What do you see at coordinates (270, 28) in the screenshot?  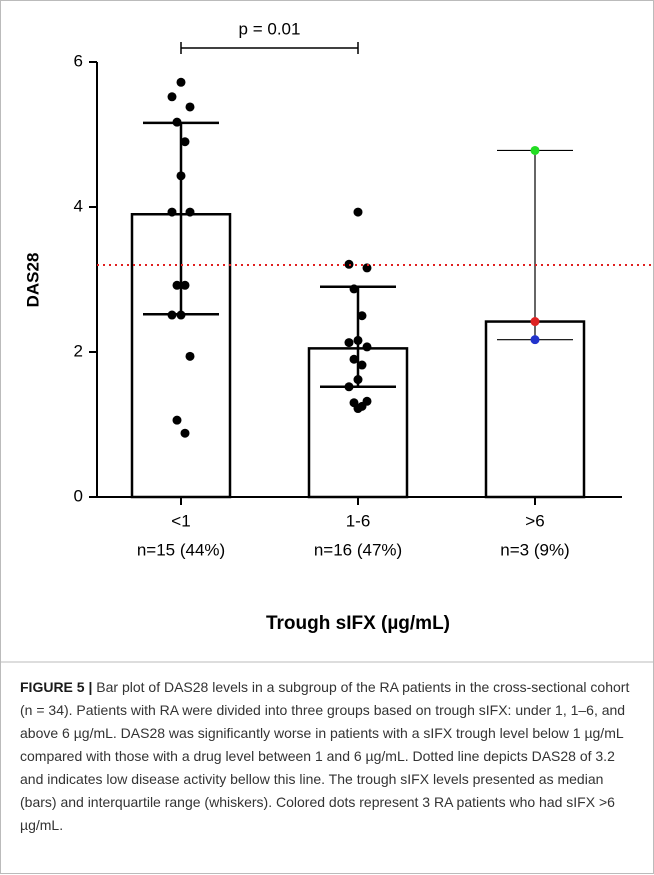 I see `significance-label: p = 0.01` at bounding box center [270, 28].